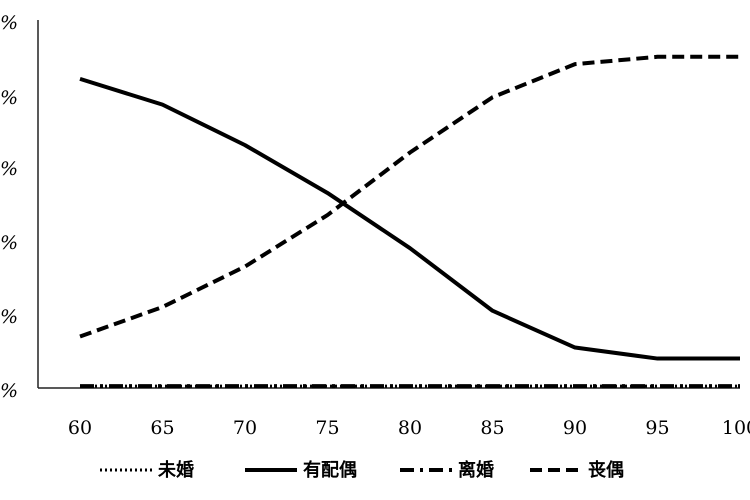  I want to click on legend-label: 离婚, so click(476, 470).